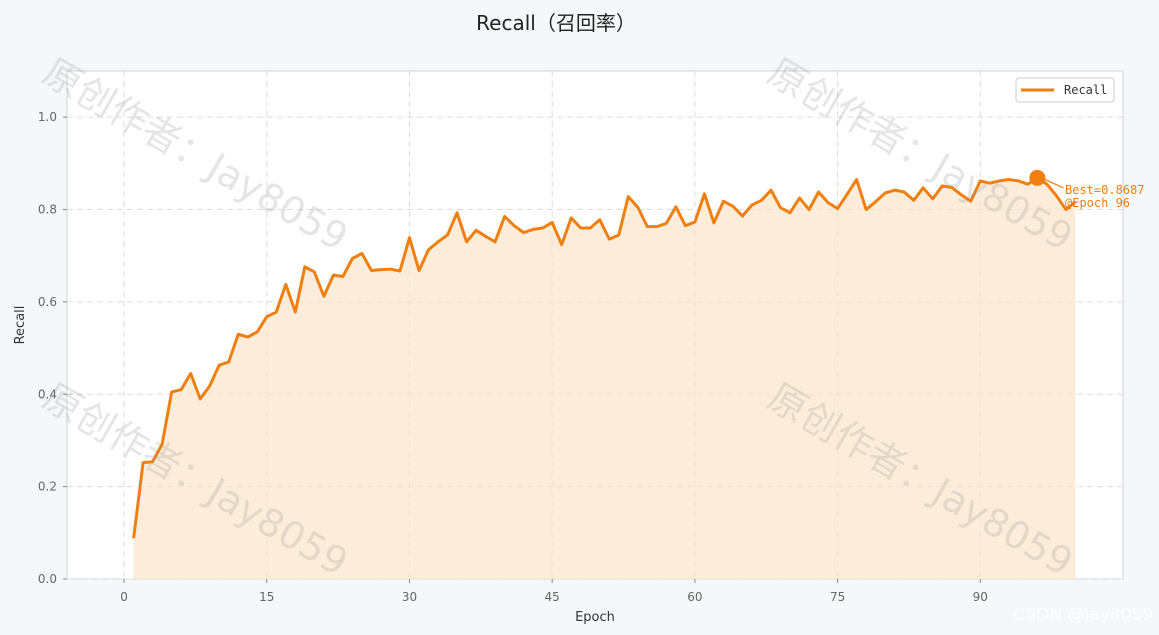 The width and height of the screenshot is (1159, 635). I want to click on best-annotation: Best=0.8687 @Epoch 96, so click(1093, 194).